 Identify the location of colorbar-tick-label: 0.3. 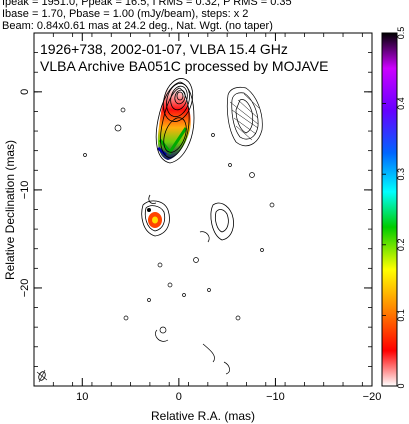
(401, 174).